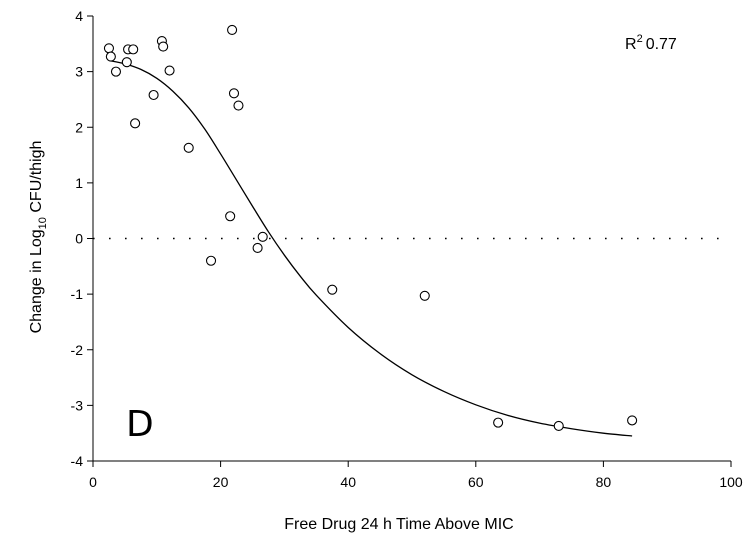  What do you see at coordinates (38, 237) in the screenshot?
I see `y-axis-title: Change in Log10 CFU/thigh` at bounding box center [38, 237].